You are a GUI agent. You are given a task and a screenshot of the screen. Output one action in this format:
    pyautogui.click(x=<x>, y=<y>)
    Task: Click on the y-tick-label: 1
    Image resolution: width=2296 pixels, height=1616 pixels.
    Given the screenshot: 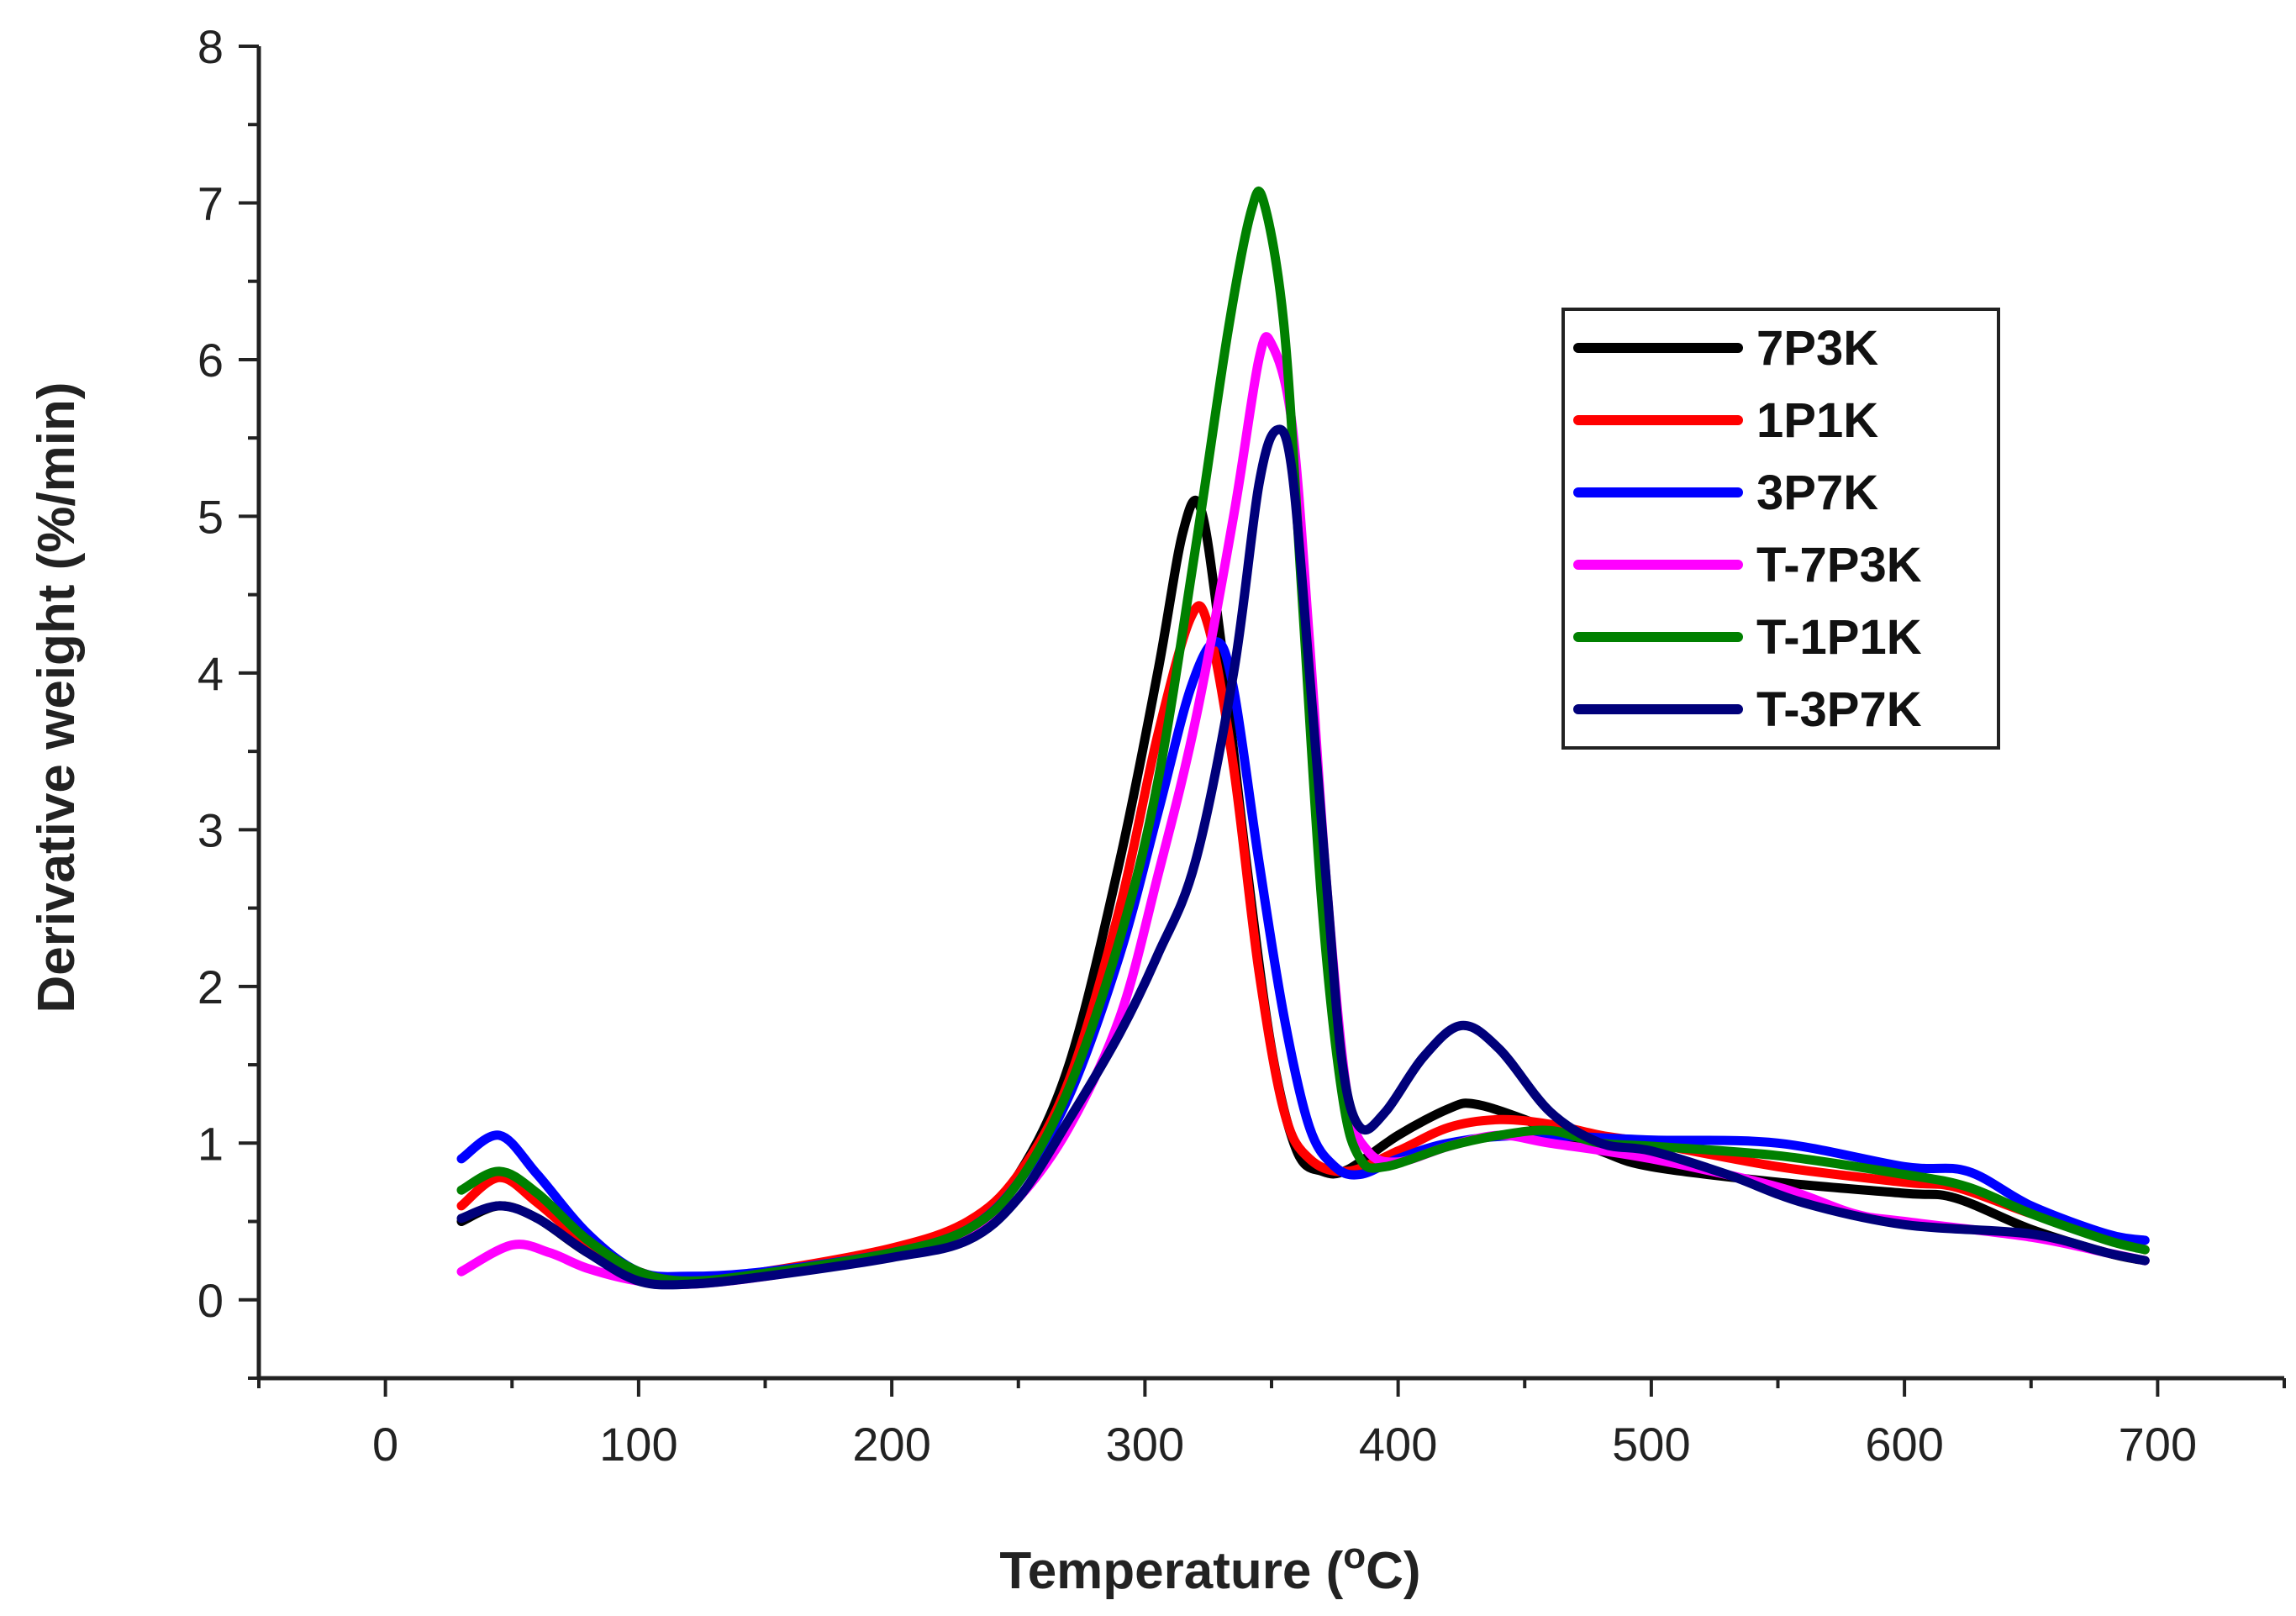 What is the action you would take?
    pyautogui.click(x=210, y=1143)
    